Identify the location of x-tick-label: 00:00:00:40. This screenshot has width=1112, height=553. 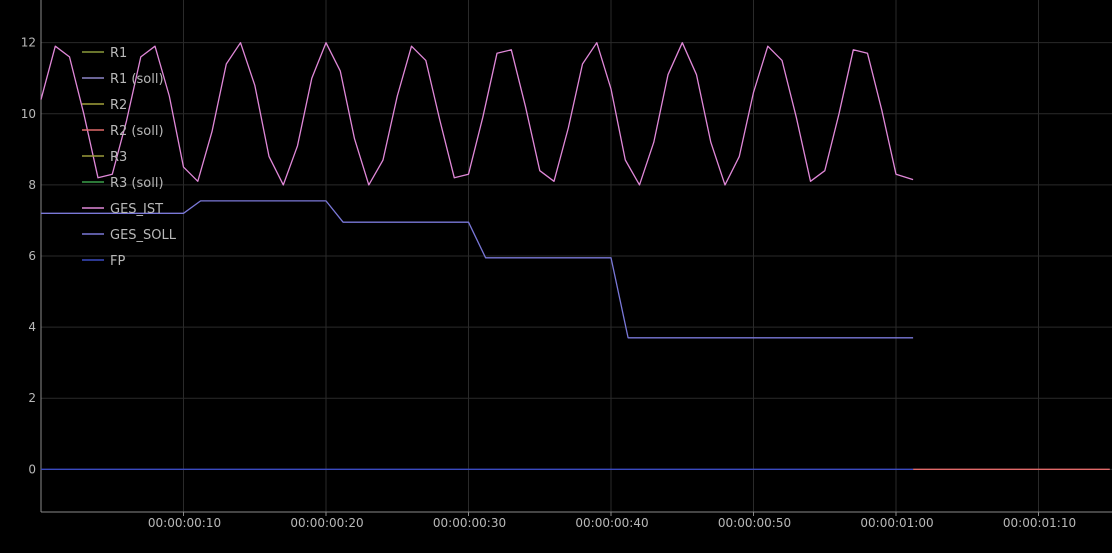
(611, 523).